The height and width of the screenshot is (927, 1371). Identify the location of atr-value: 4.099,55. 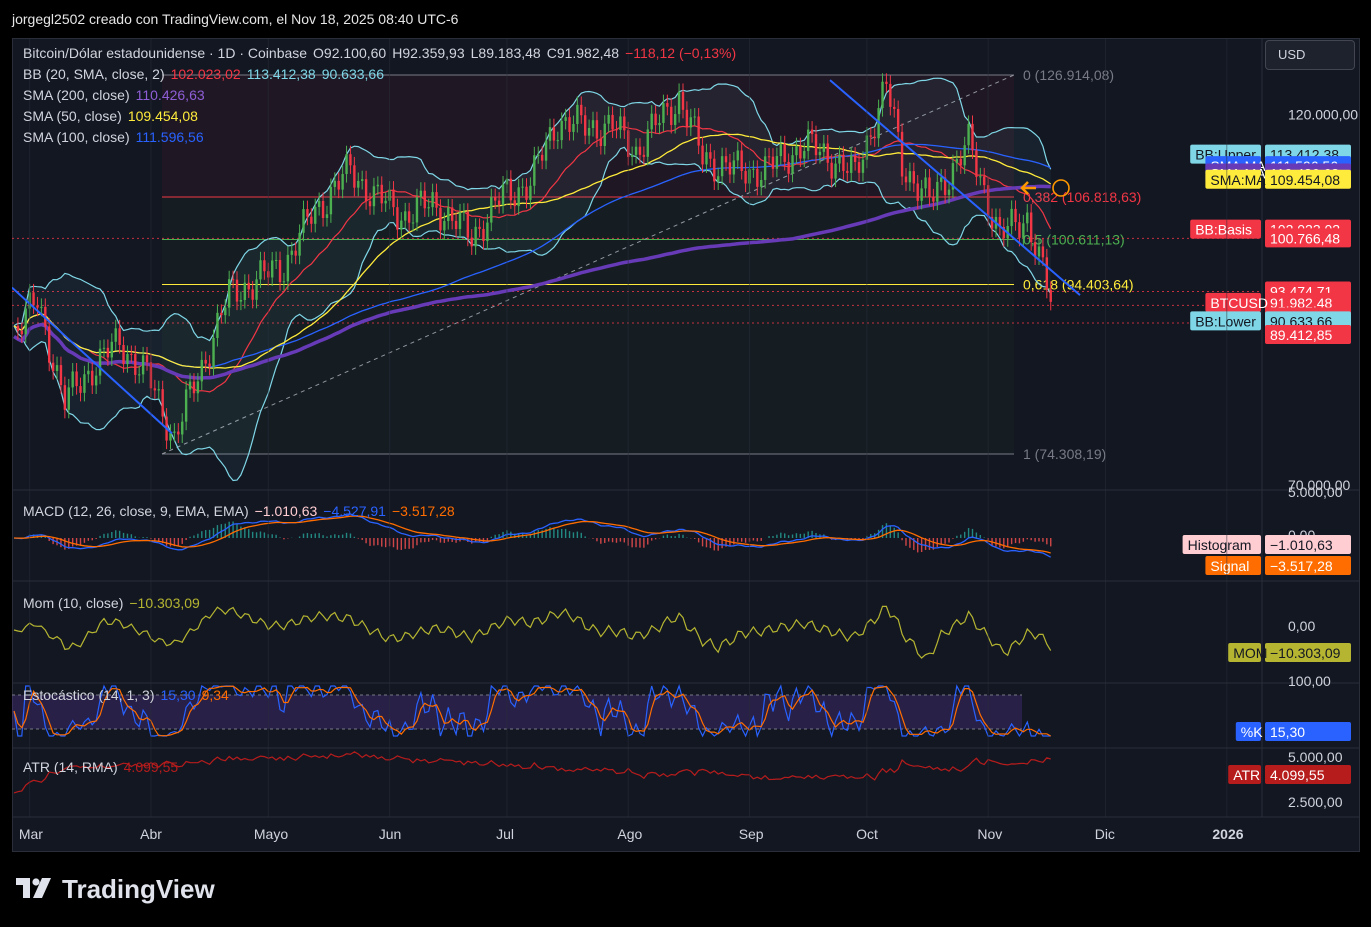
(151, 767).